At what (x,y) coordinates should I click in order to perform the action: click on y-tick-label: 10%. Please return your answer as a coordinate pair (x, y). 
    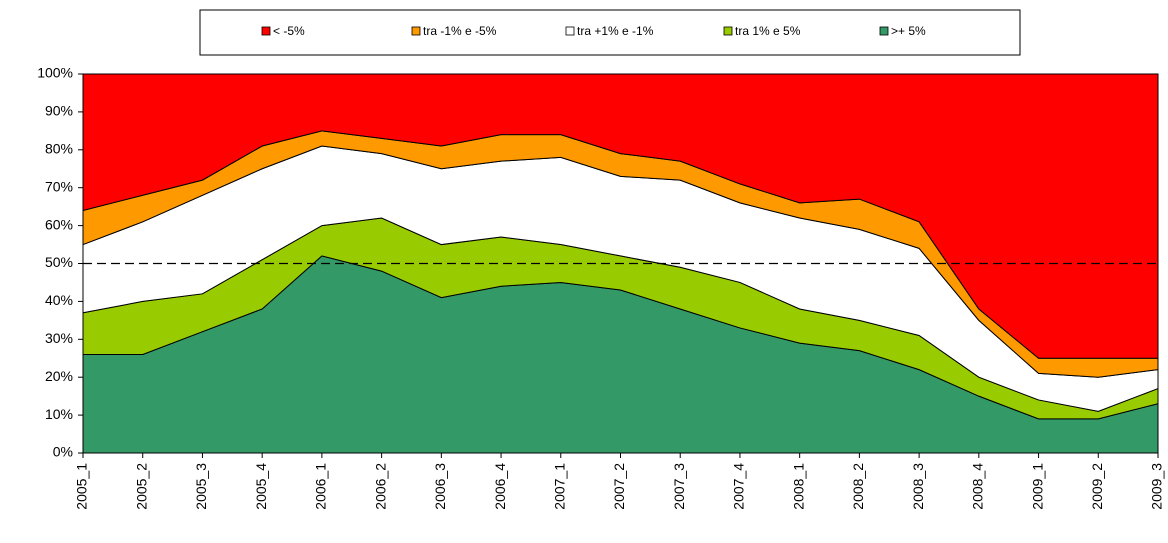
    Looking at the image, I should click on (59, 414).